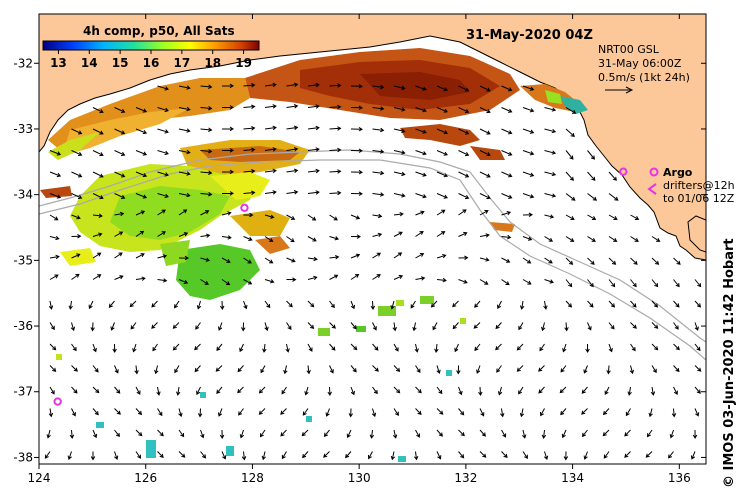  What do you see at coordinates (145, 478) in the screenshot?
I see `lon-tick-label: 126` at bounding box center [145, 478].